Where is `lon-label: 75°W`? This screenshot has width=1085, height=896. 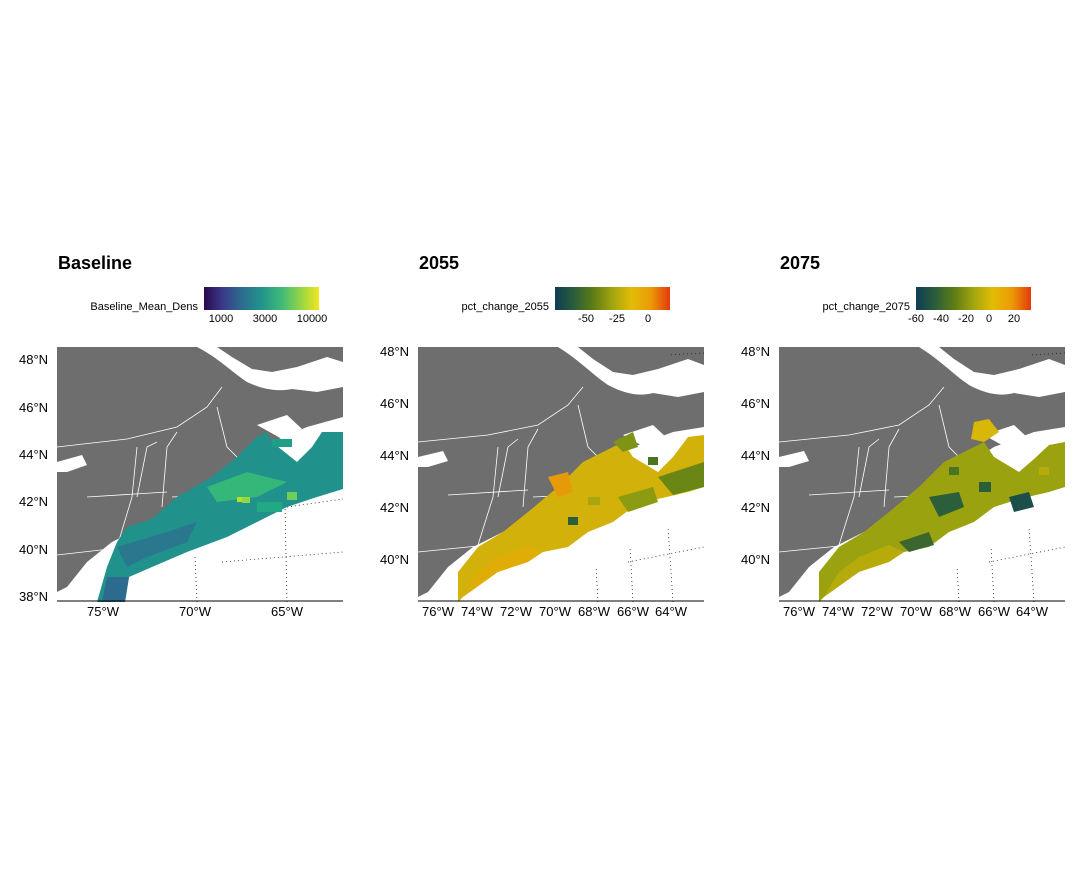 lon-label: 75°W is located at coordinates (103, 611).